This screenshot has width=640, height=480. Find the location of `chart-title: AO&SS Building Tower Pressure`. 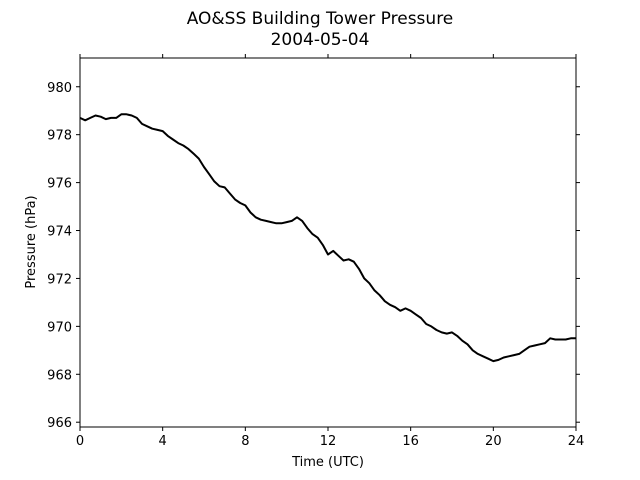

chart-title: AO&SS Building Tower Pressure is located at coordinates (320, 19).